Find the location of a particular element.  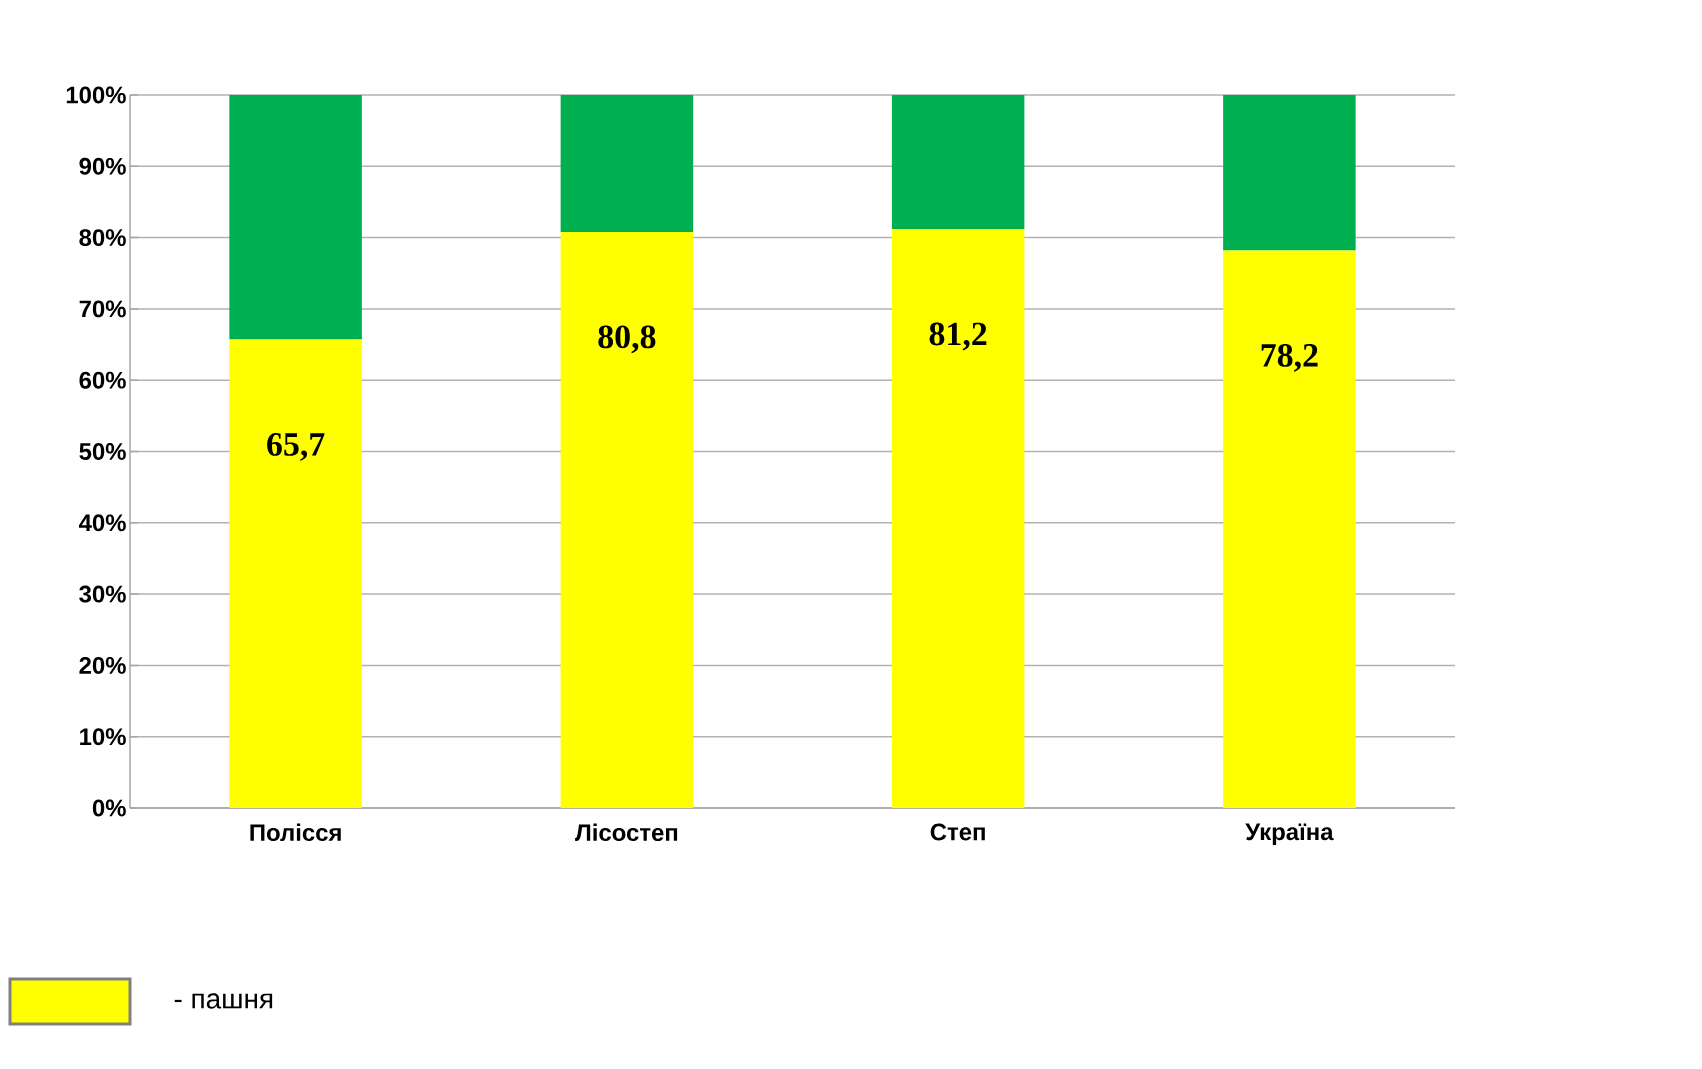

y-tick-label: 40% is located at coordinates (102, 523).